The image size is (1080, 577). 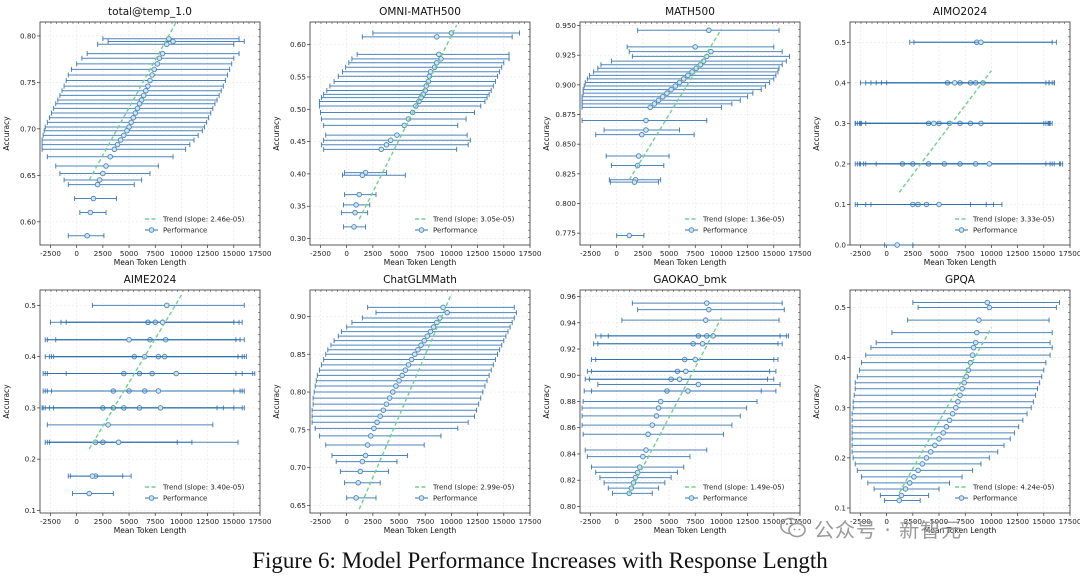 What do you see at coordinates (28, 175) in the screenshot?
I see `y-tick-label: 0.65` at bounding box center [28, 175].